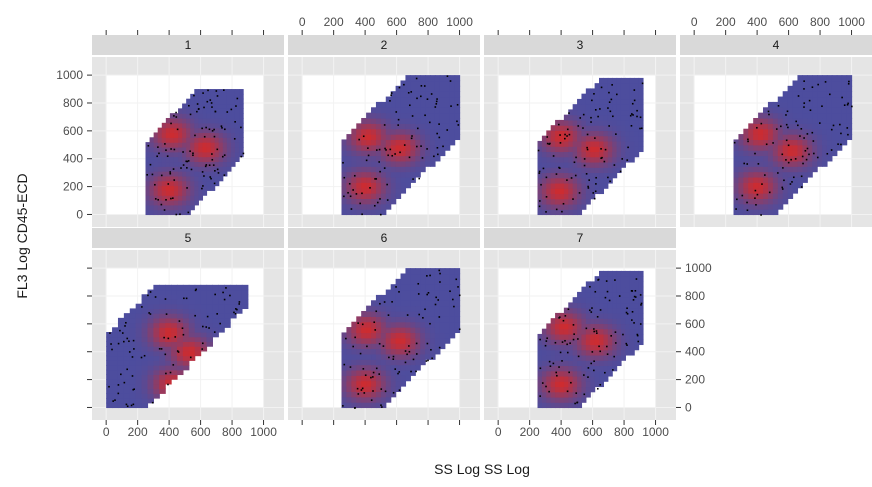  What do you see at coordinates (188, 131) in the screenshot?
I see `facet-panel-1: 1` at bounding box center [188, 131].